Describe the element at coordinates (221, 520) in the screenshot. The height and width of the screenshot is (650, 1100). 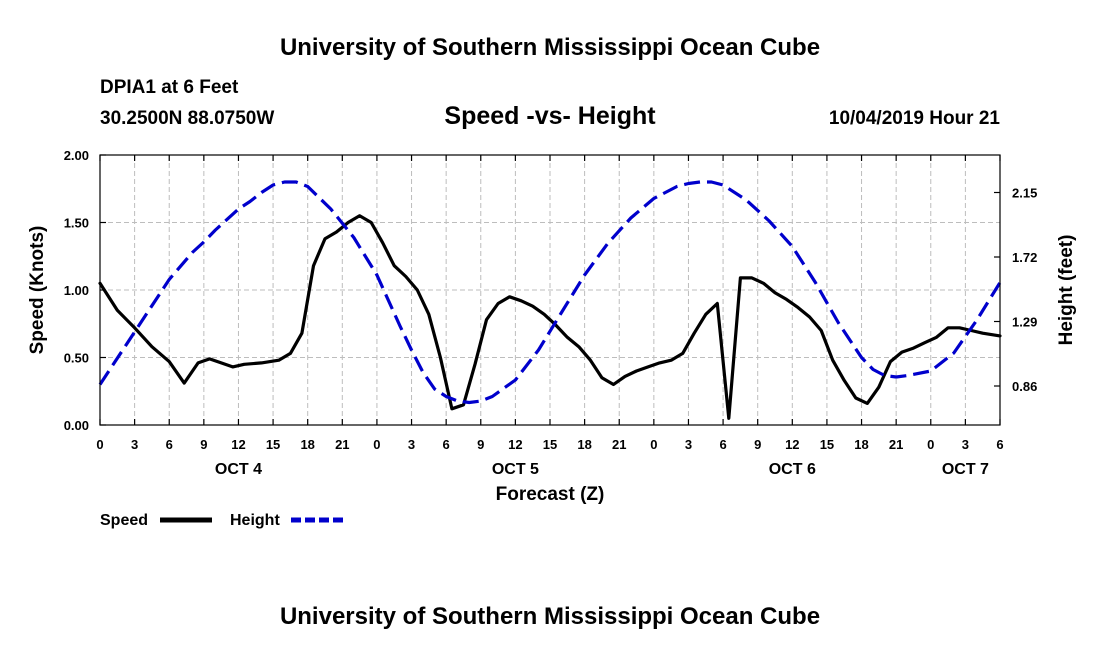
I see `legend: Speed Height` at that location.